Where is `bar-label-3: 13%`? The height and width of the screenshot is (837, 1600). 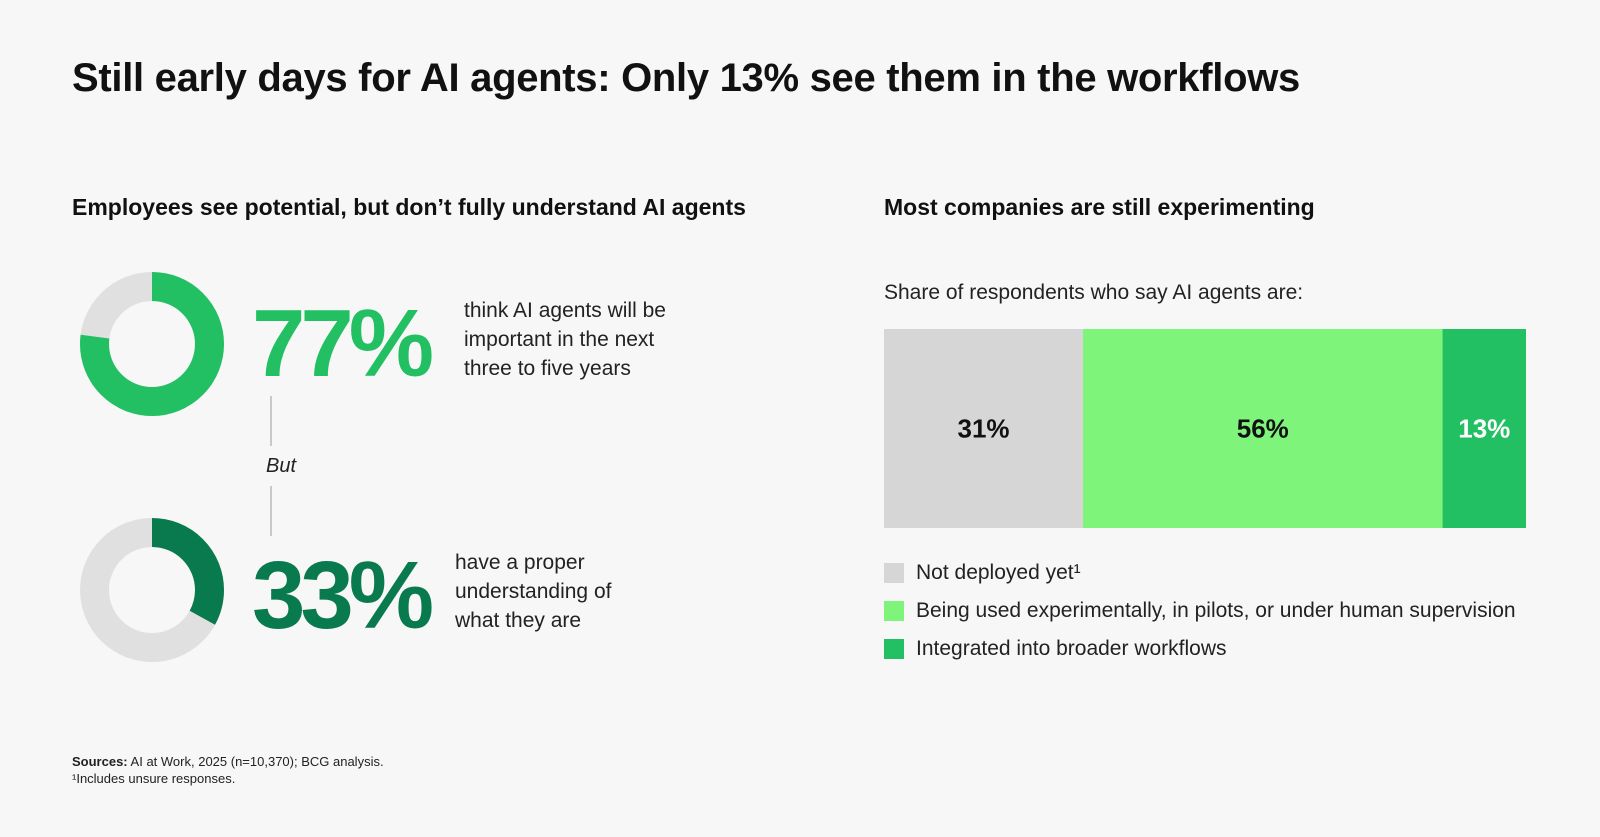
bar-label-3: 13% is located at coordinates (1484, 429).